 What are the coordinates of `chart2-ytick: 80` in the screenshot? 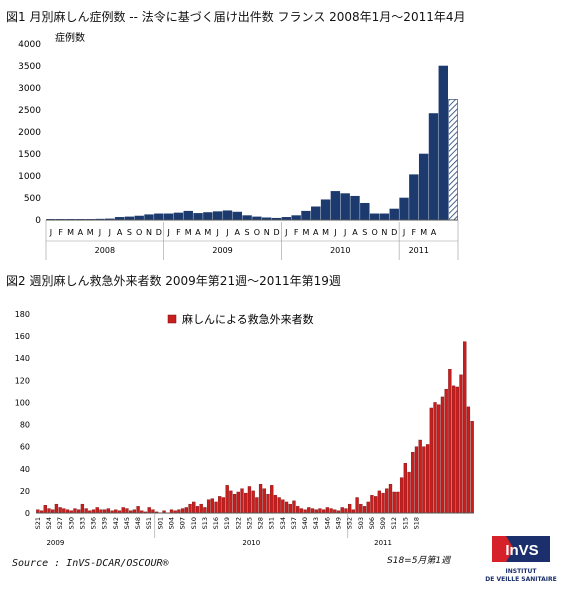 It's located at (25, 425).